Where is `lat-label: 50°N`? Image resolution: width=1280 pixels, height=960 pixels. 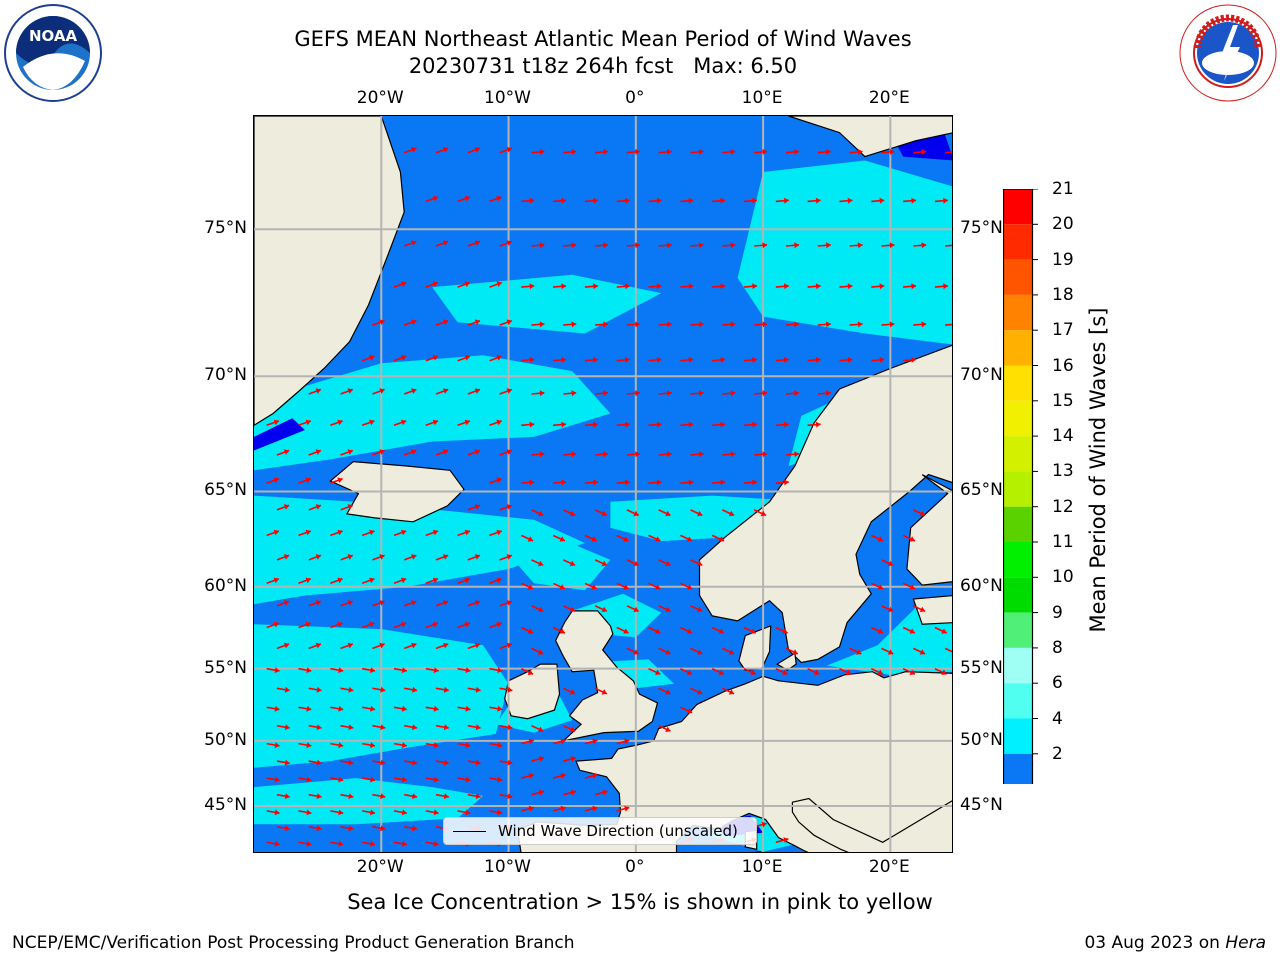
lat-label: 50°N is located at coordinates (225, 739).